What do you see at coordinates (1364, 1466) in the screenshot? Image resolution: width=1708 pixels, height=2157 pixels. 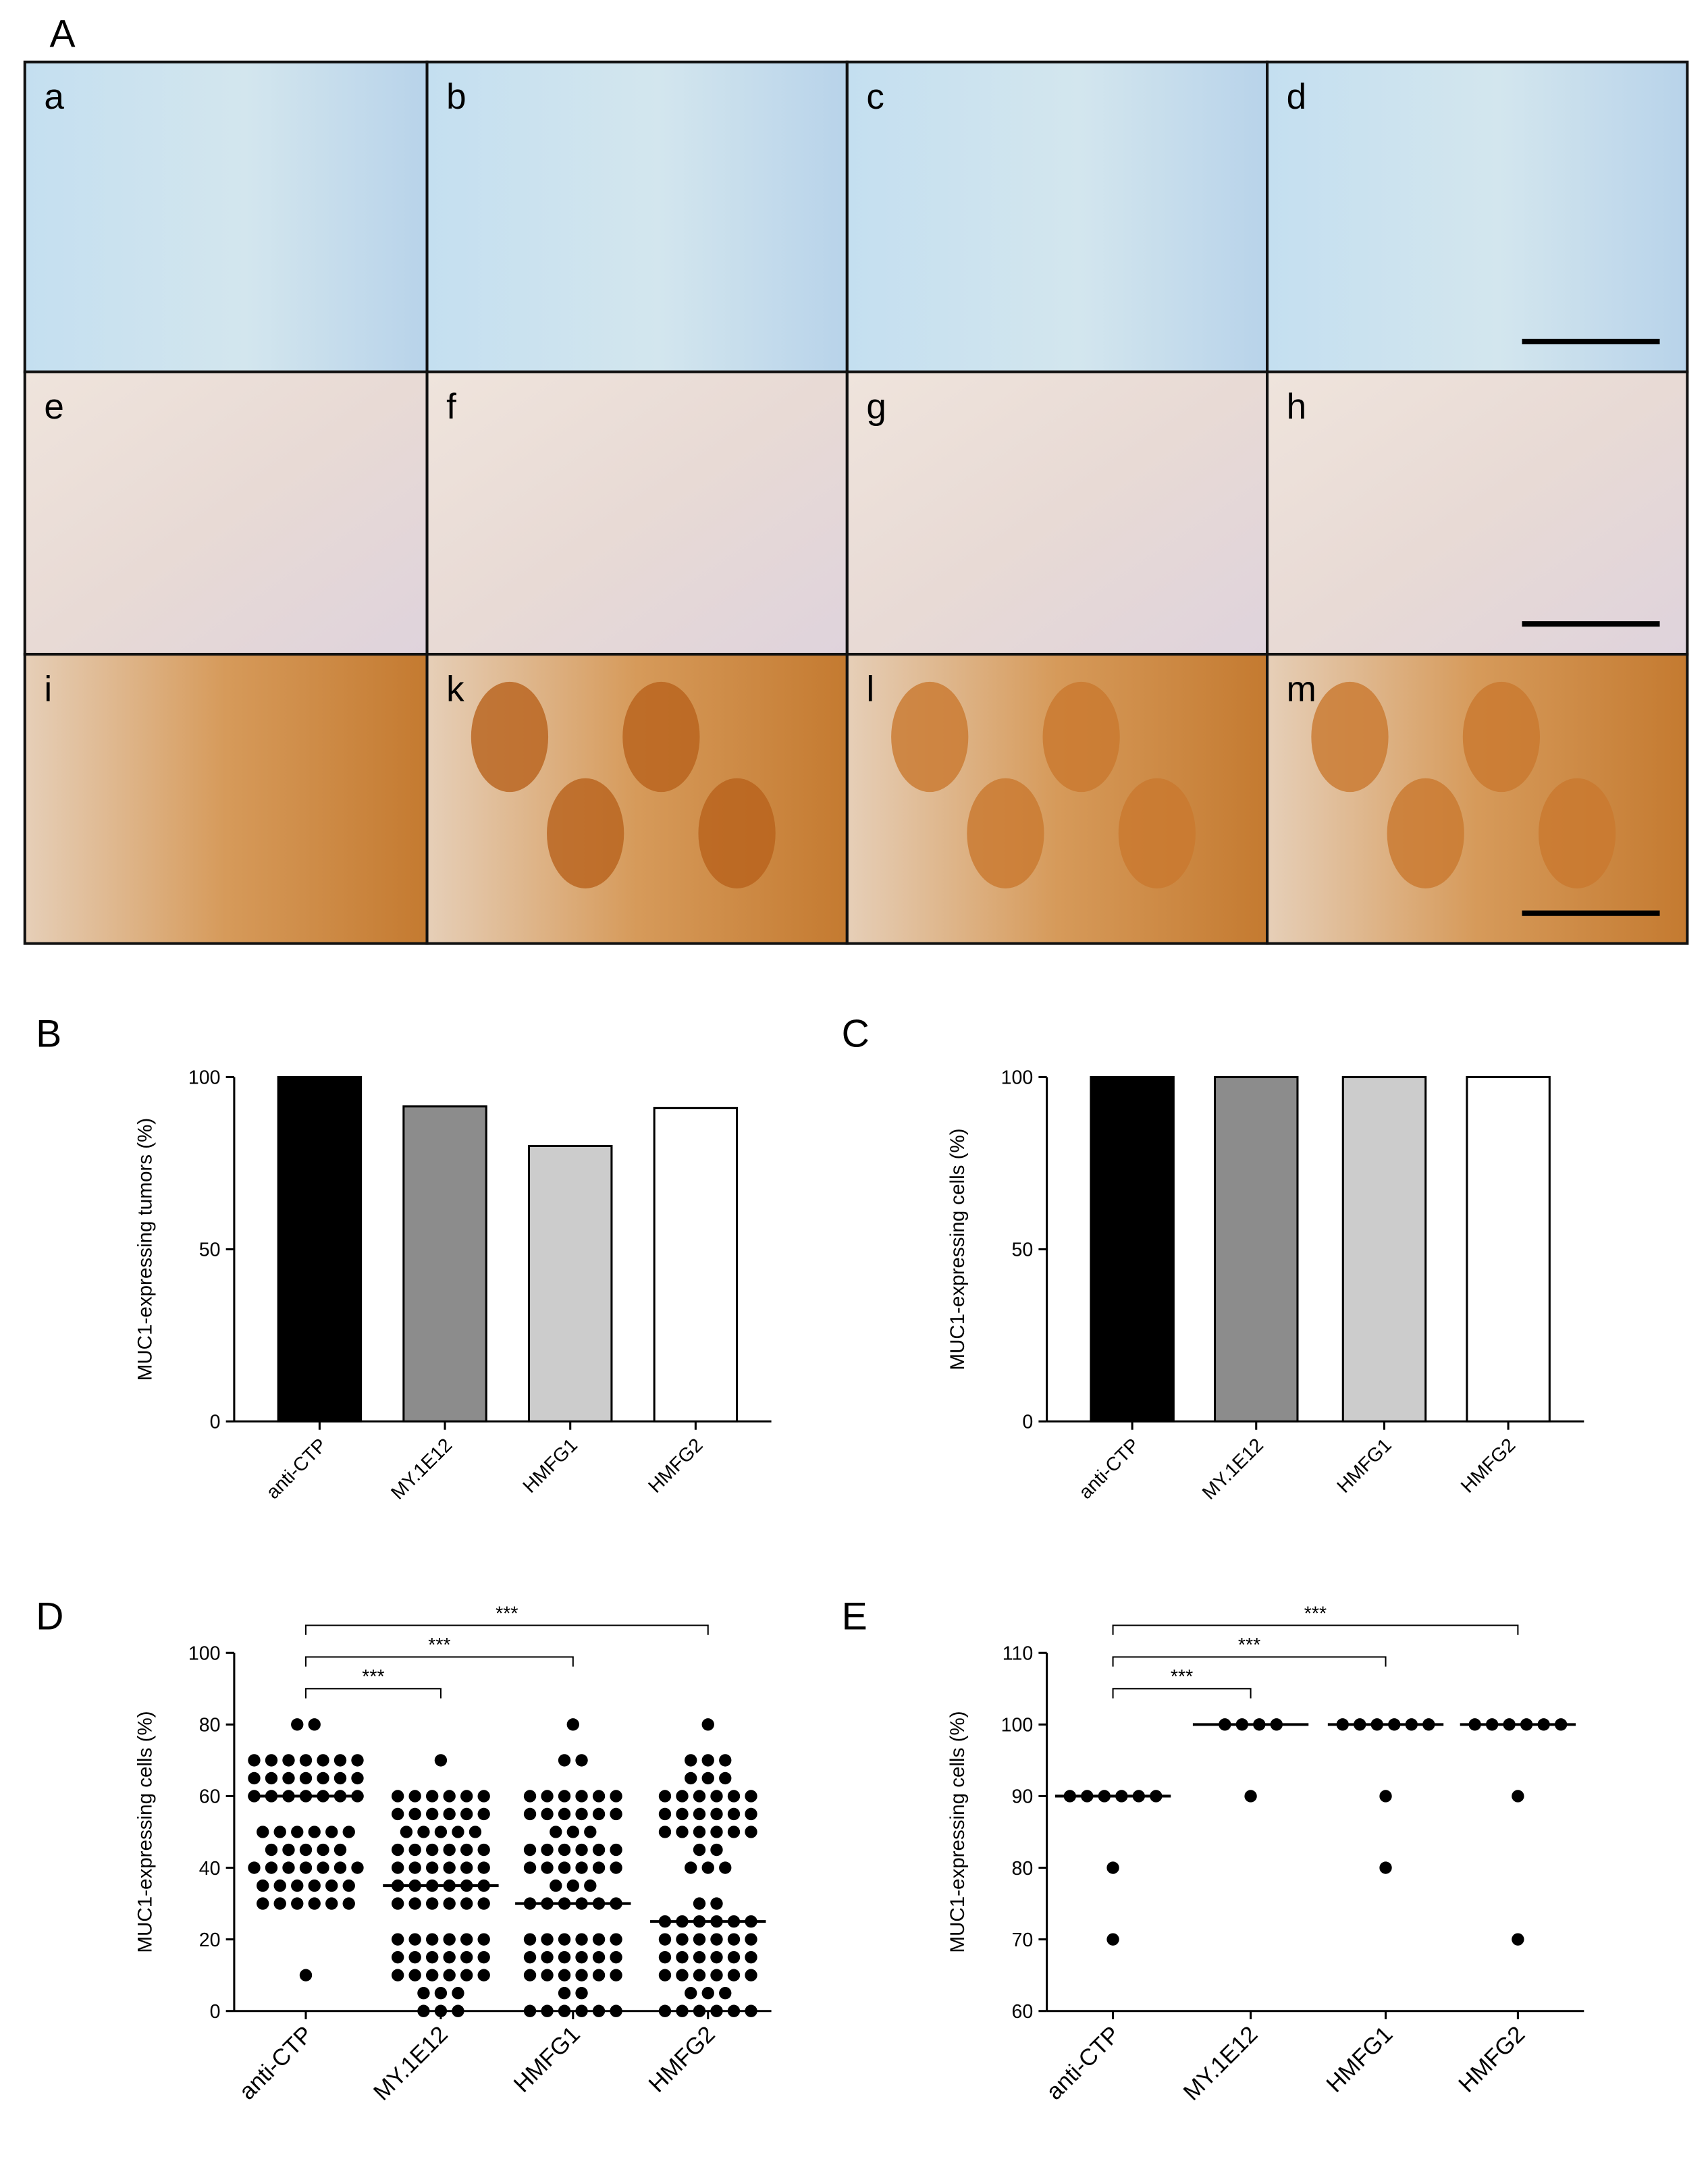 I see `x-tick-label: HMFG1` at bounding box center [1364, 1466].